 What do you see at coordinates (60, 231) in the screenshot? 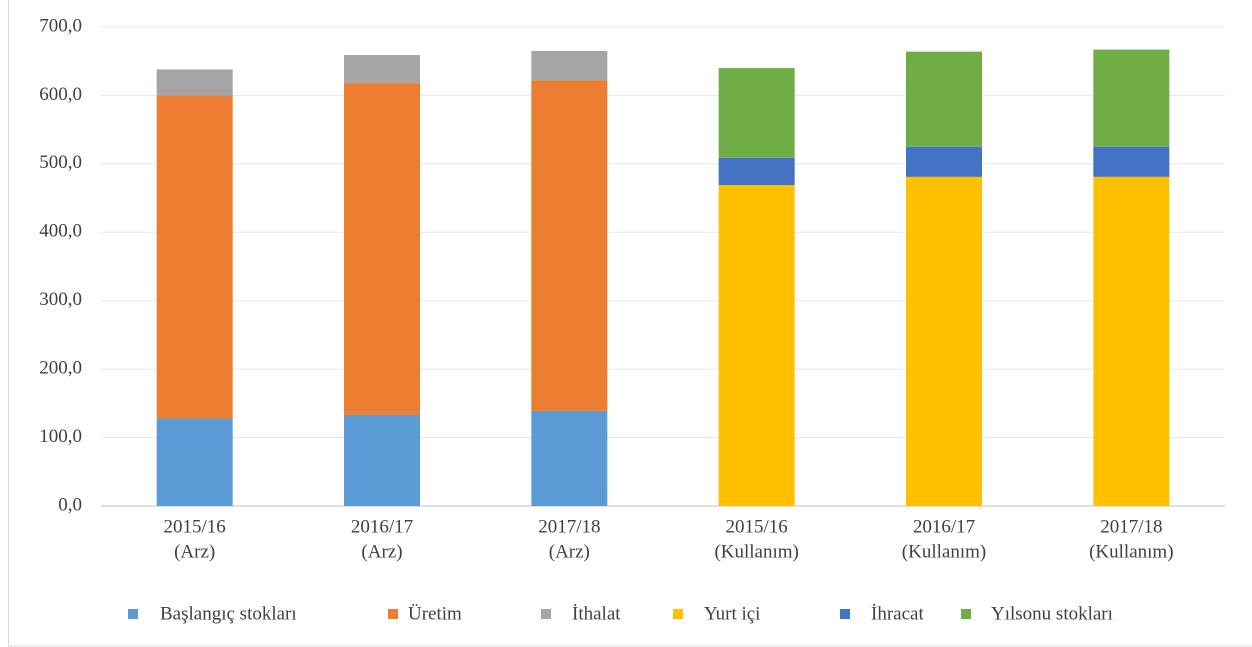
I see `y-tick-label: 400,0` at bounding box center [60, 231].